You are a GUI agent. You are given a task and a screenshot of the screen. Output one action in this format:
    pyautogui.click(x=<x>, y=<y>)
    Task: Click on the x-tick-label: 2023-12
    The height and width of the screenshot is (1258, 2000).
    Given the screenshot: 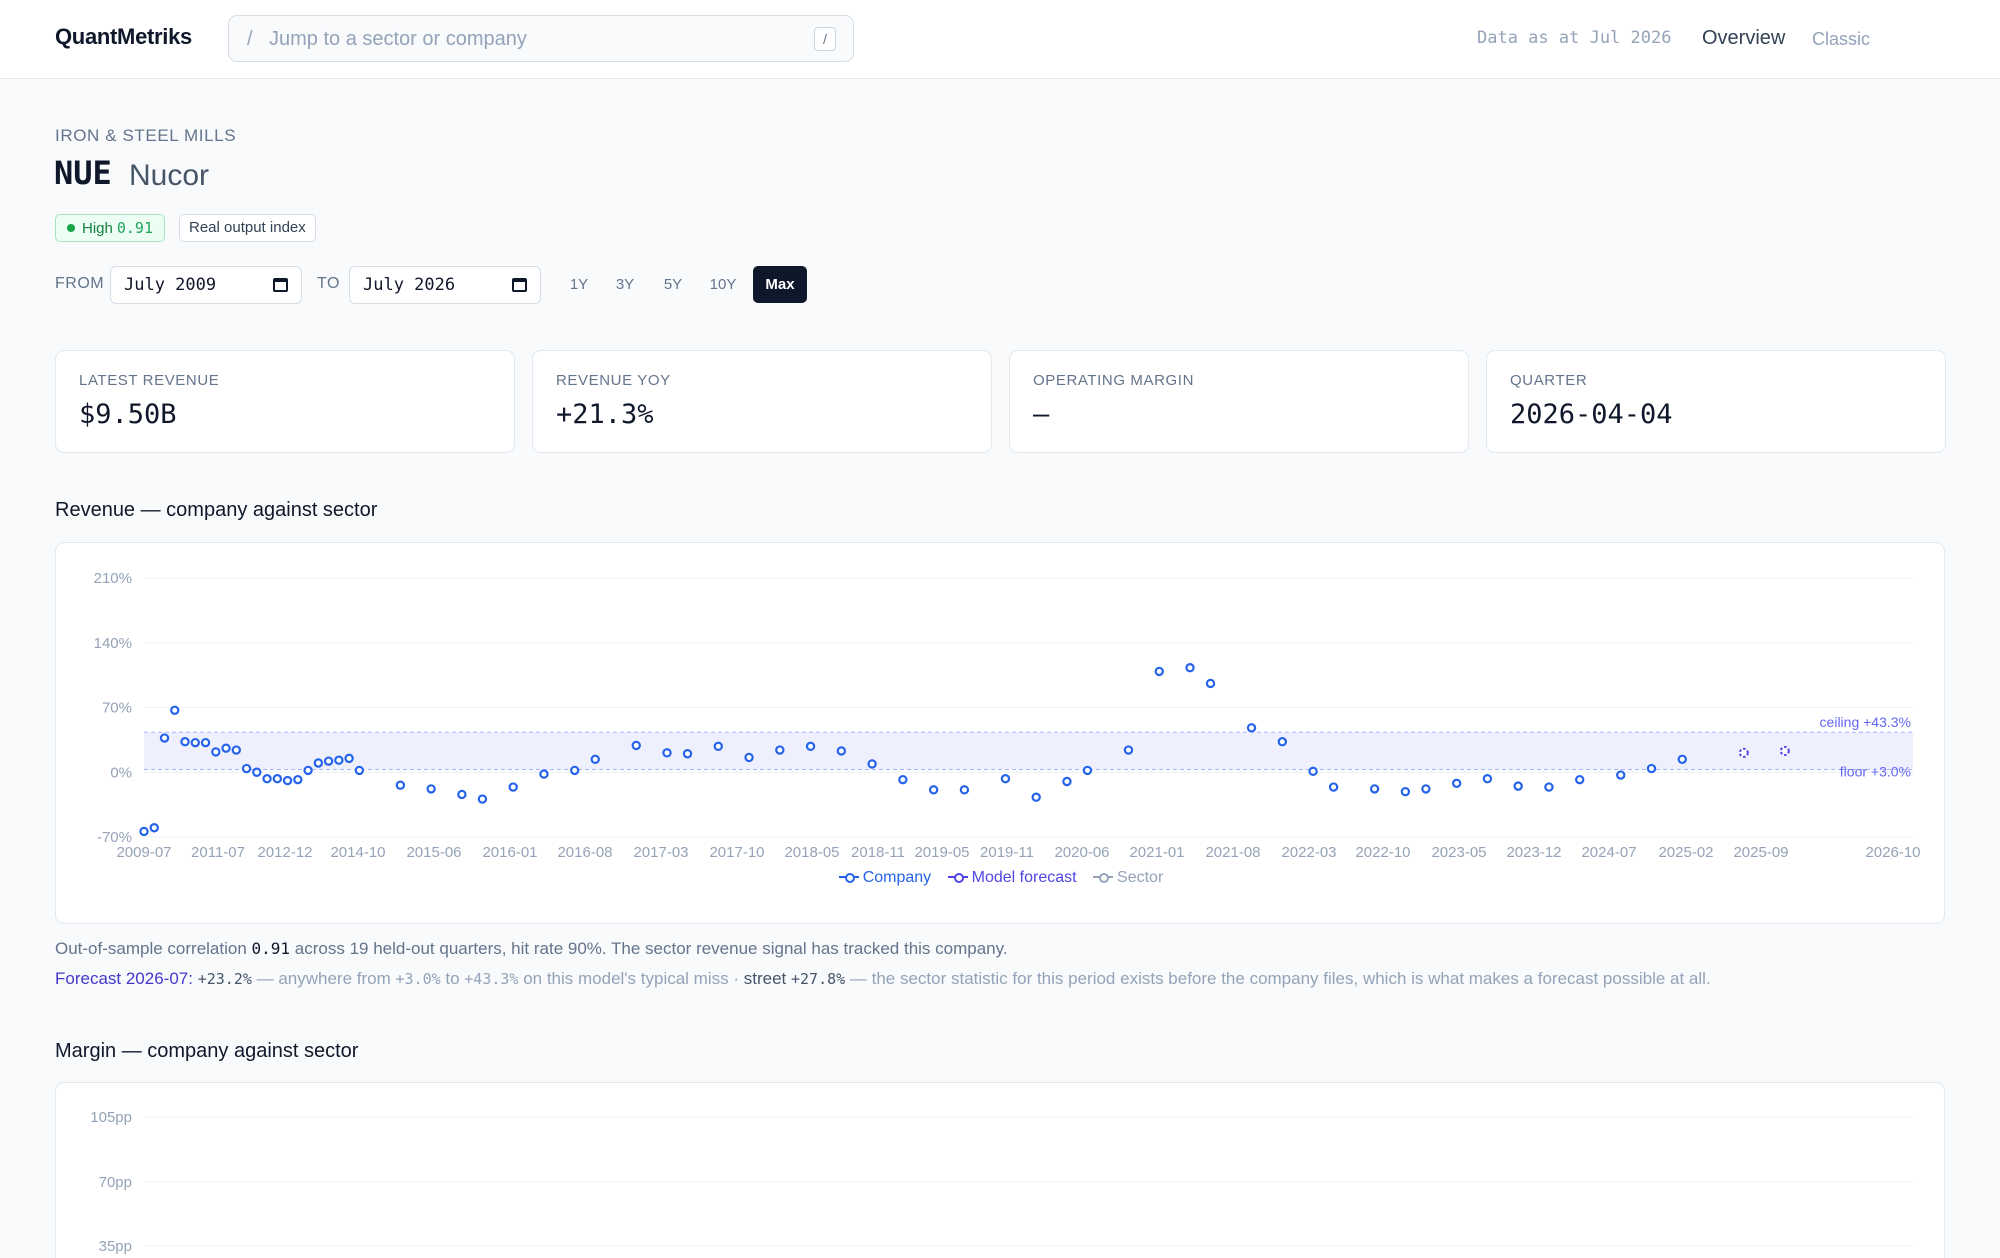 What is the action you would take?
    pyautogui.click(x=1533, y=852)
    